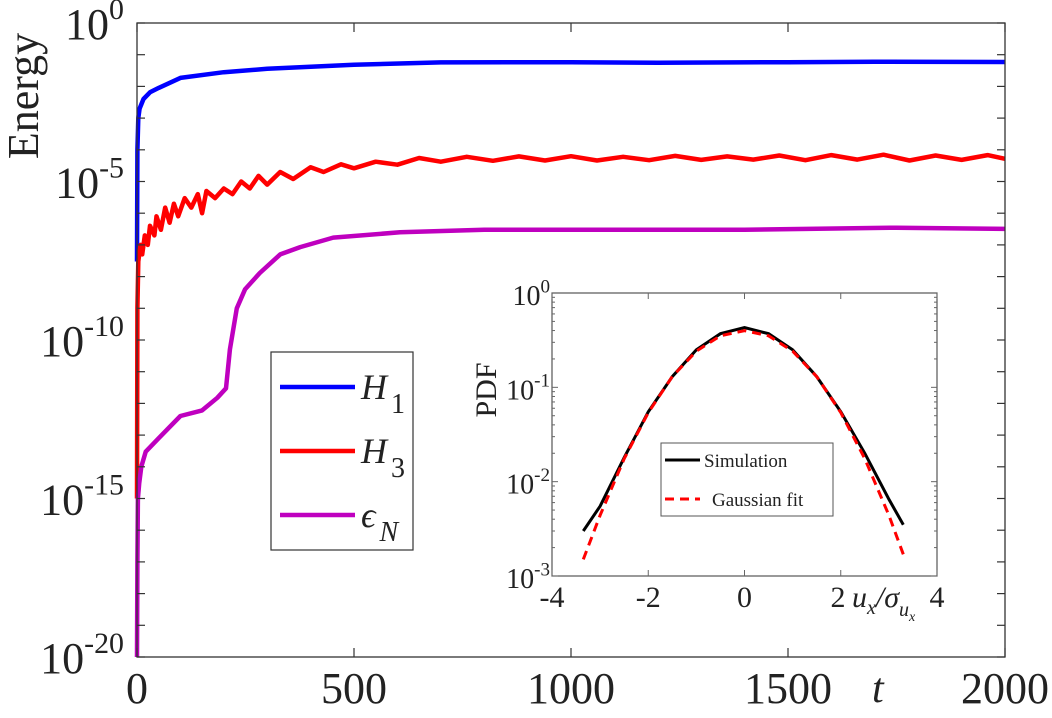 This screenshot has height=718, width=1052. Describe the element at coordinates (571, 688) in the screenshot. I see `x-tick-label: 1000` at that location.